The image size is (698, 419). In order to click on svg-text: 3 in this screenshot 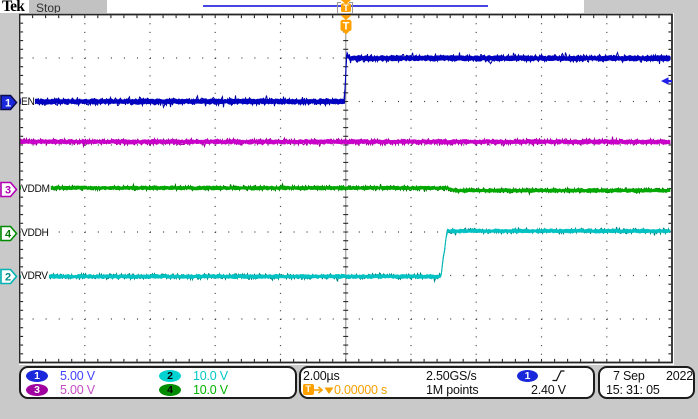, I will do `click(8, 191)`.